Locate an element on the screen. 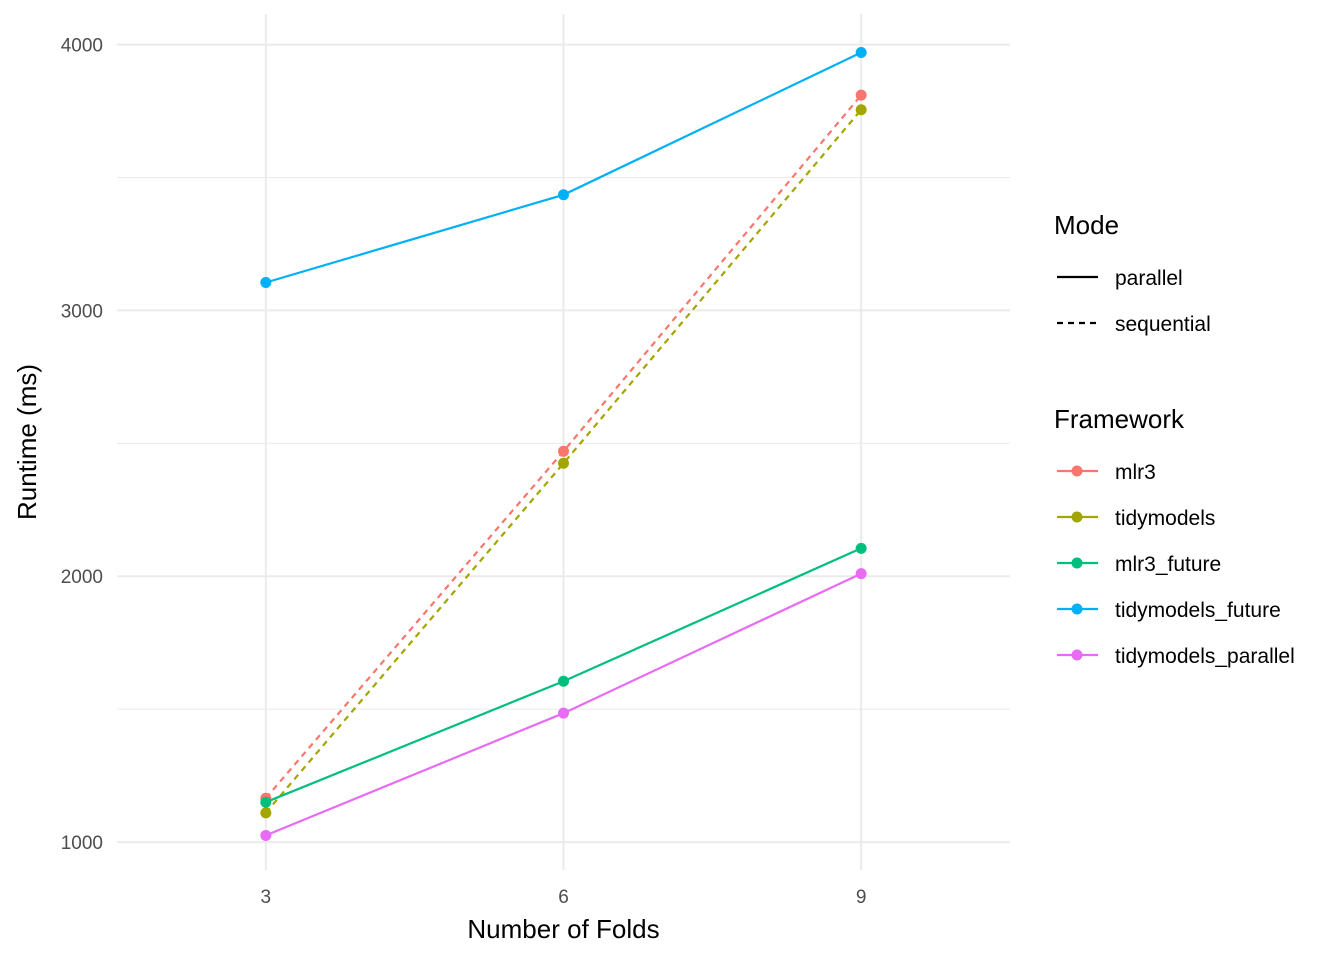  y-tick-label: 3000 is located at coordinates (82, 311).